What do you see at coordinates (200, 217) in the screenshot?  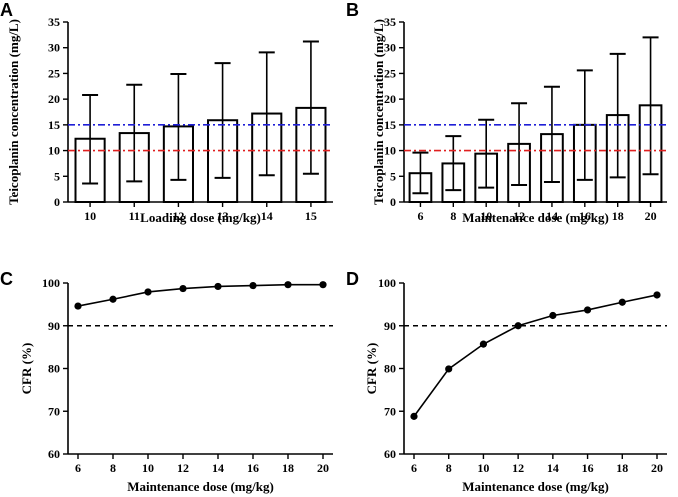 I see `x-axis-title: Loading dose (mg/kg)` at bounding box center [200, 217].